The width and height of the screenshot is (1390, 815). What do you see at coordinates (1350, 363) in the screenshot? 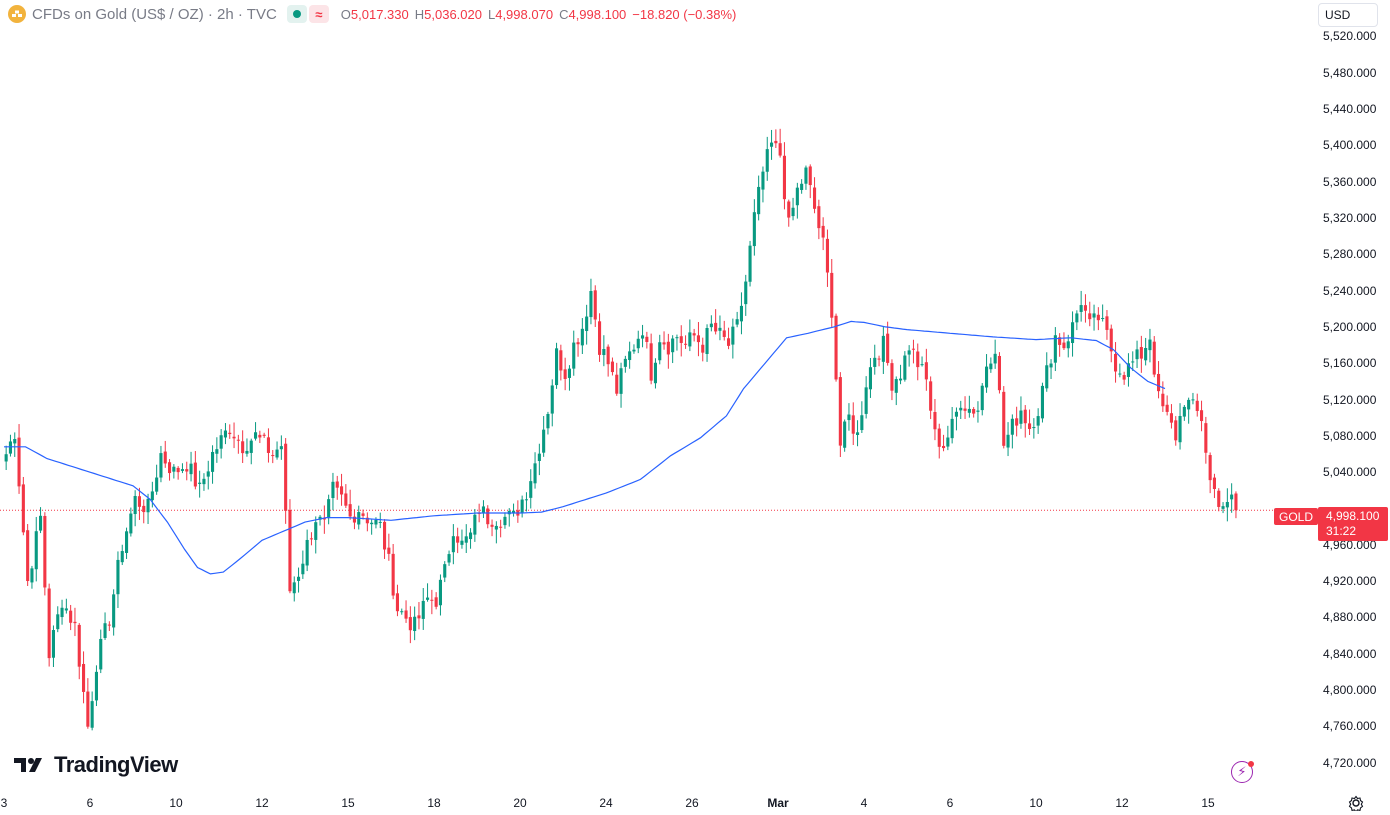
I see `price-tick-label: 5,160.000` at bounding box center [1350, 363].